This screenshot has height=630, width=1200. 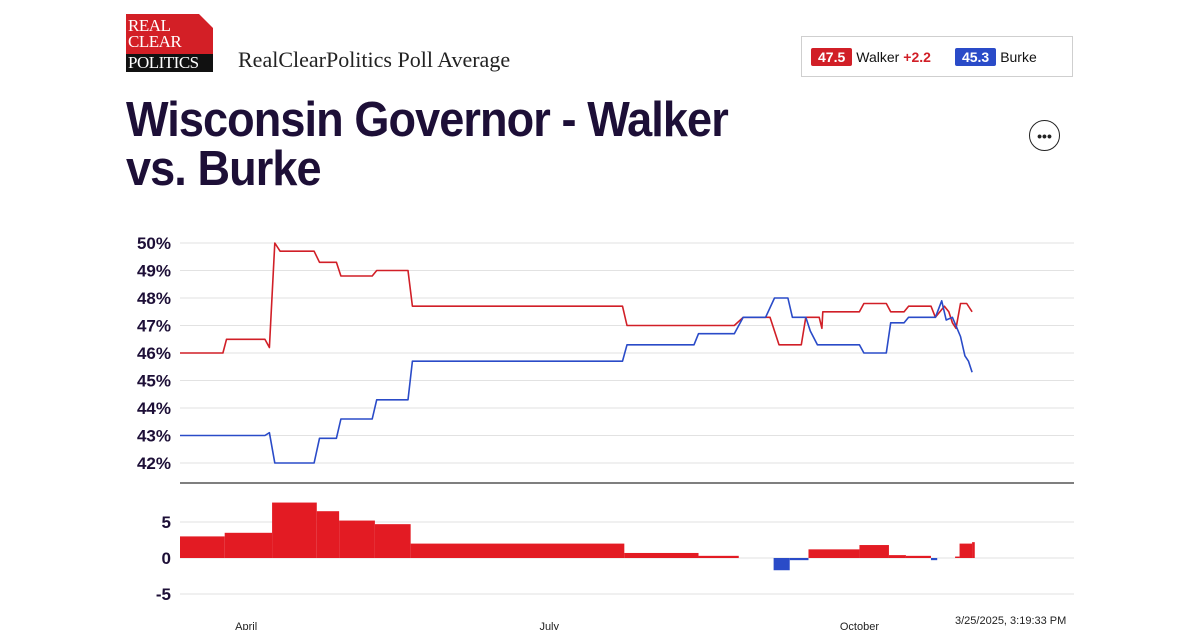 What do you see at coordinates (937, 56) in the screenshot?
I see `candidate-legend: 47.5 Walker +2.2 45.3 Burke` at bounding box center [937, 56].